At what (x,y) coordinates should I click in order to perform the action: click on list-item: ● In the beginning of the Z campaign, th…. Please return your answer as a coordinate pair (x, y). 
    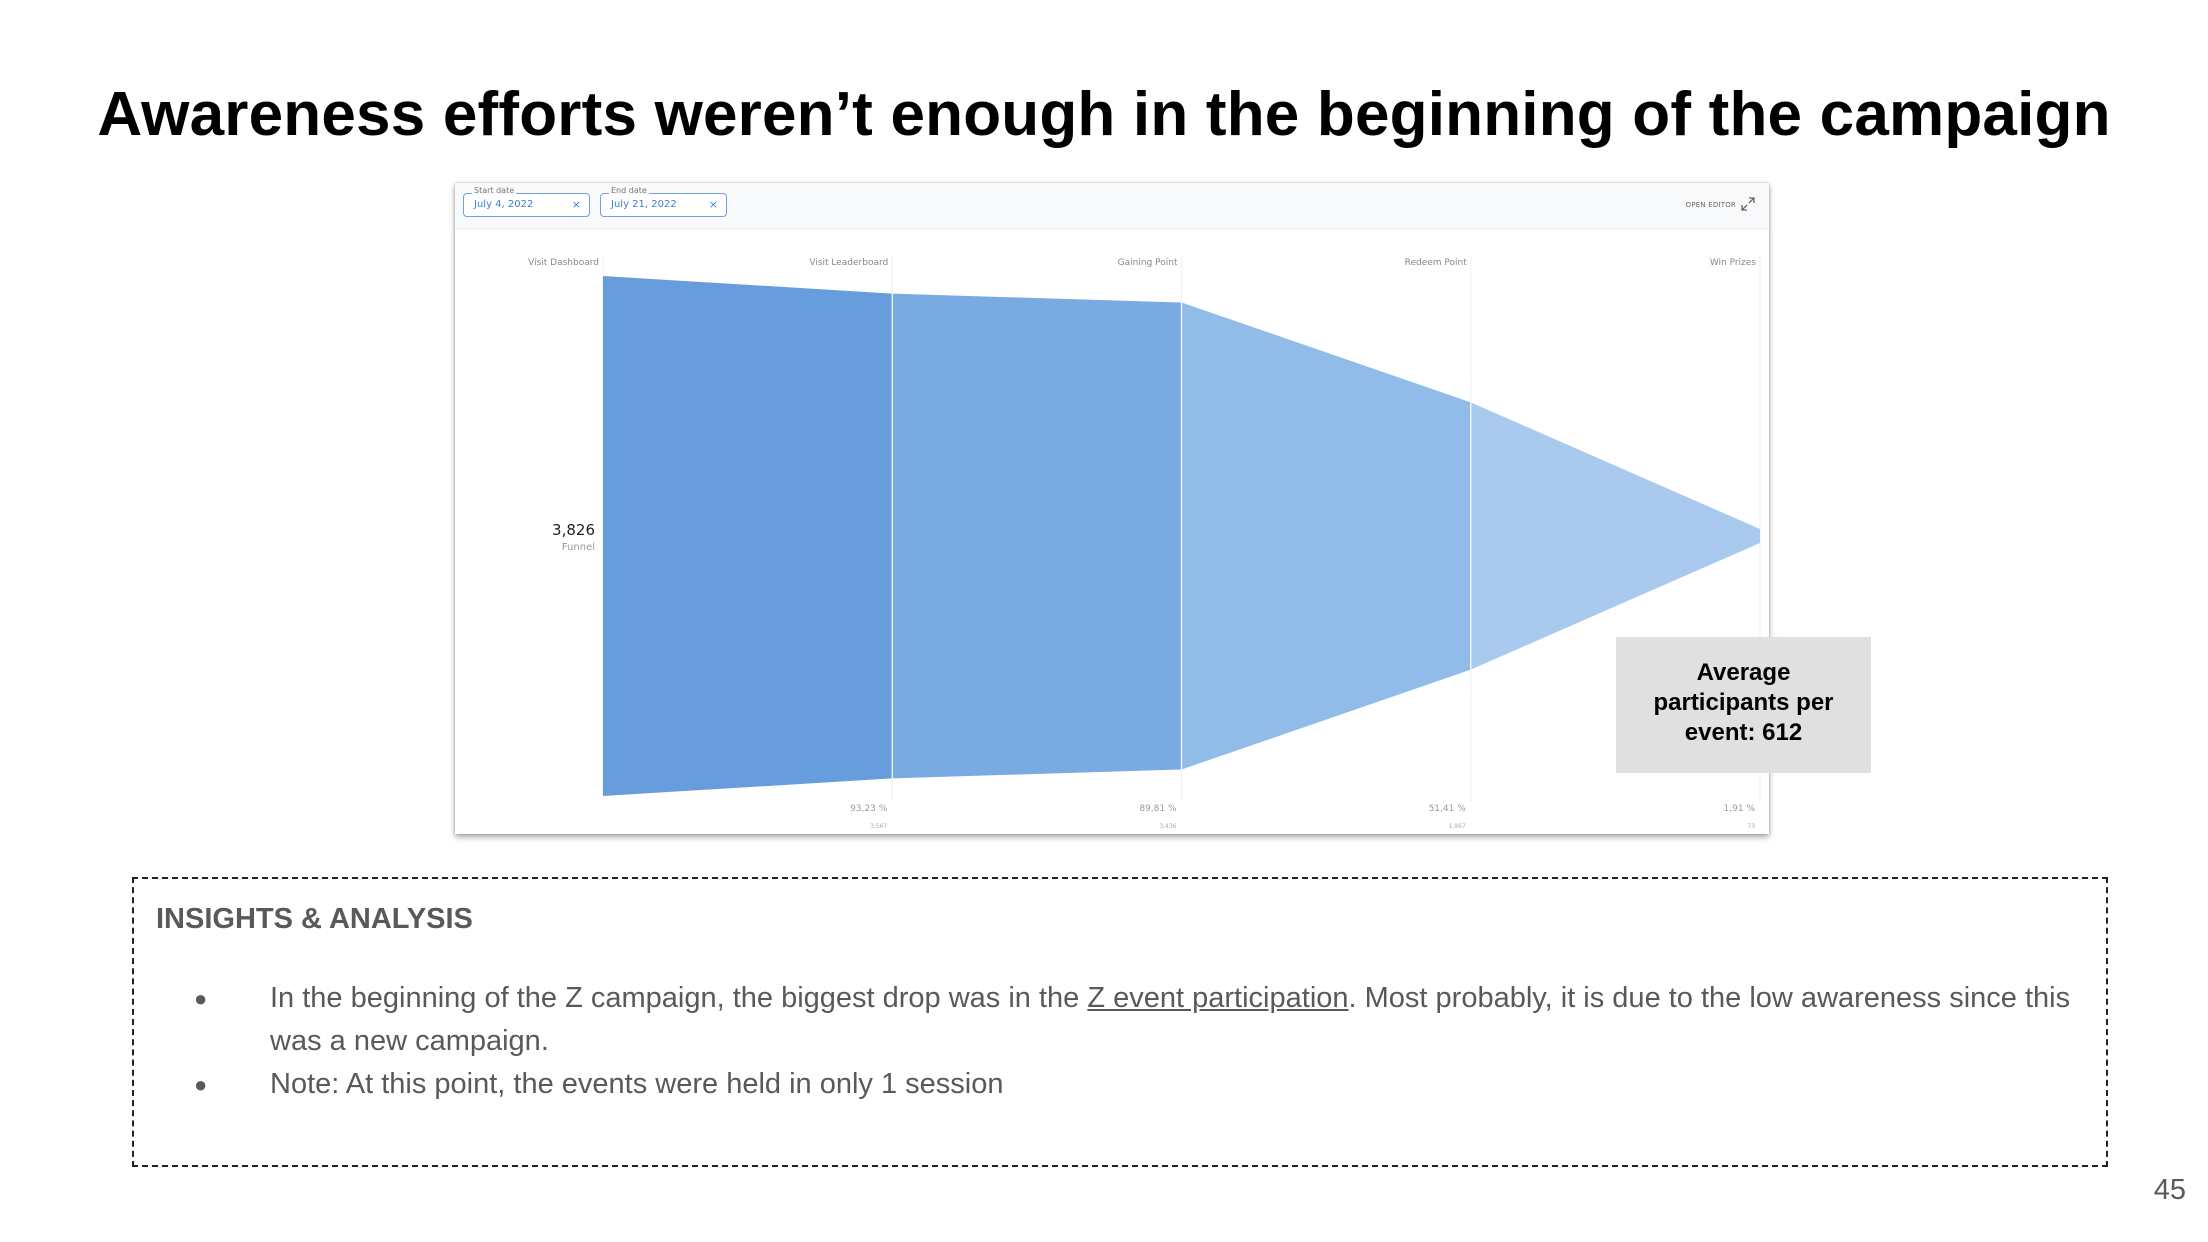
    Looking at the image, I should click on (1122, 1020).